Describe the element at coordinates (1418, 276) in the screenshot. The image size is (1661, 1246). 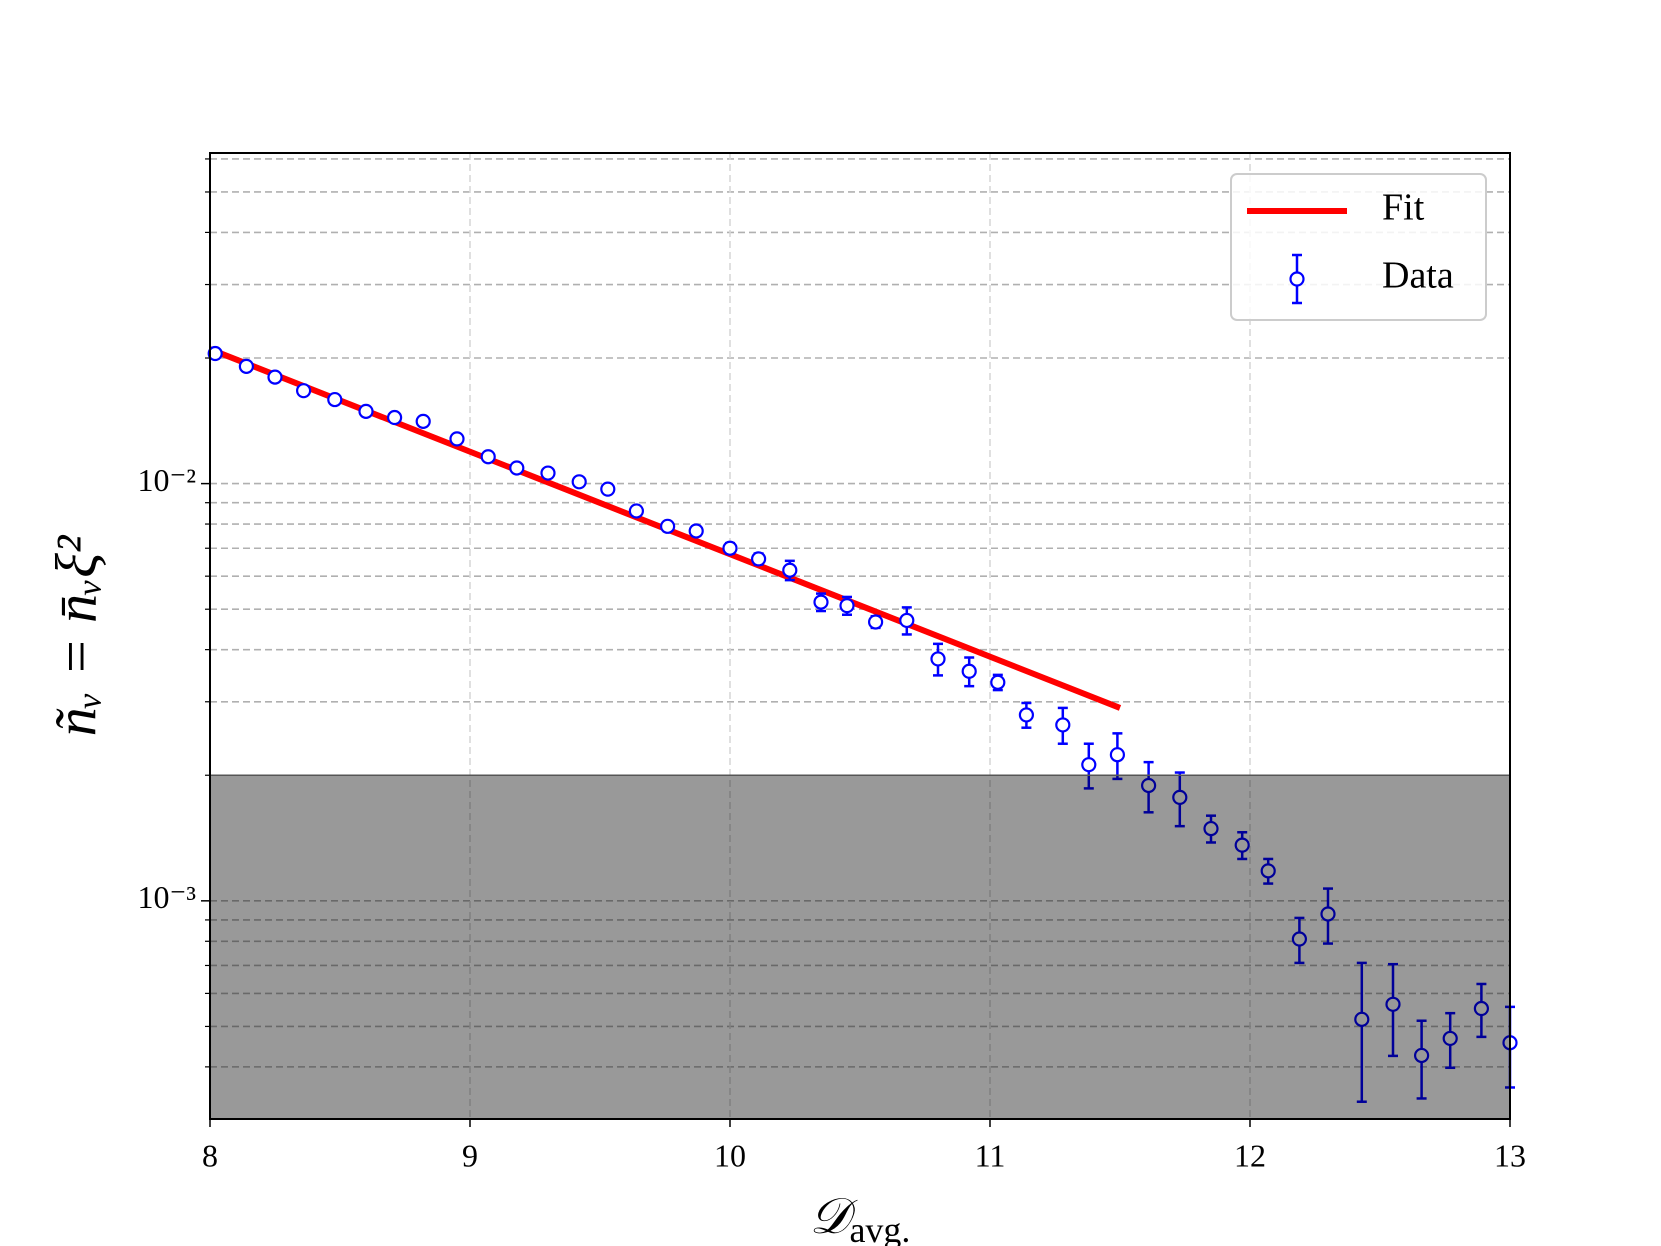
I see `legend-label: Data` at that location.